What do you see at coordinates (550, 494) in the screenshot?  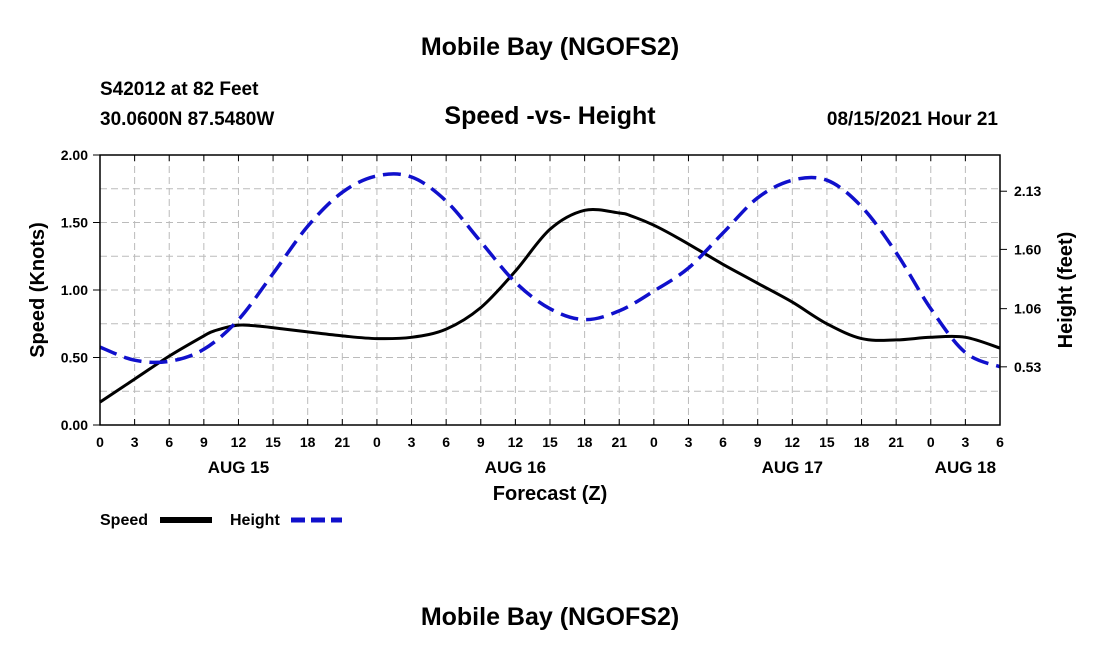 I see `x-axis-title: Forecast (Z)` at bounding box center [550, 494].